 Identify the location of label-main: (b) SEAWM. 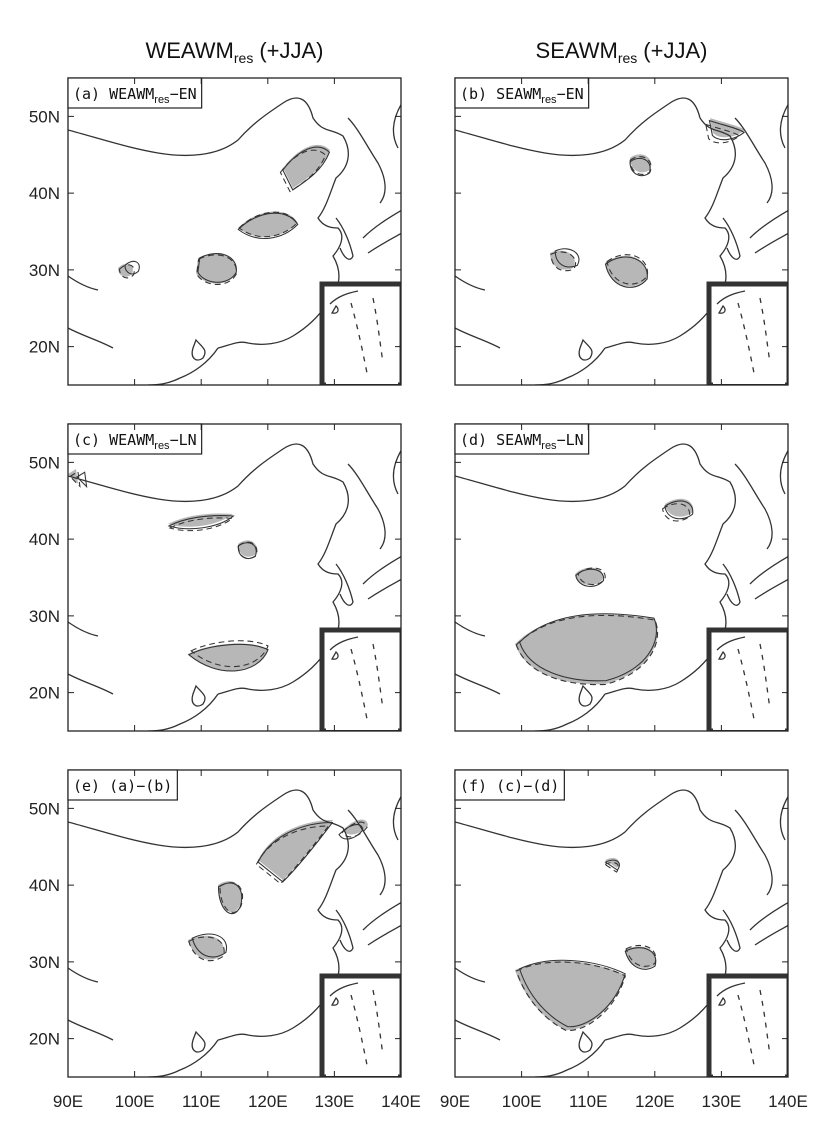
(500, 94).